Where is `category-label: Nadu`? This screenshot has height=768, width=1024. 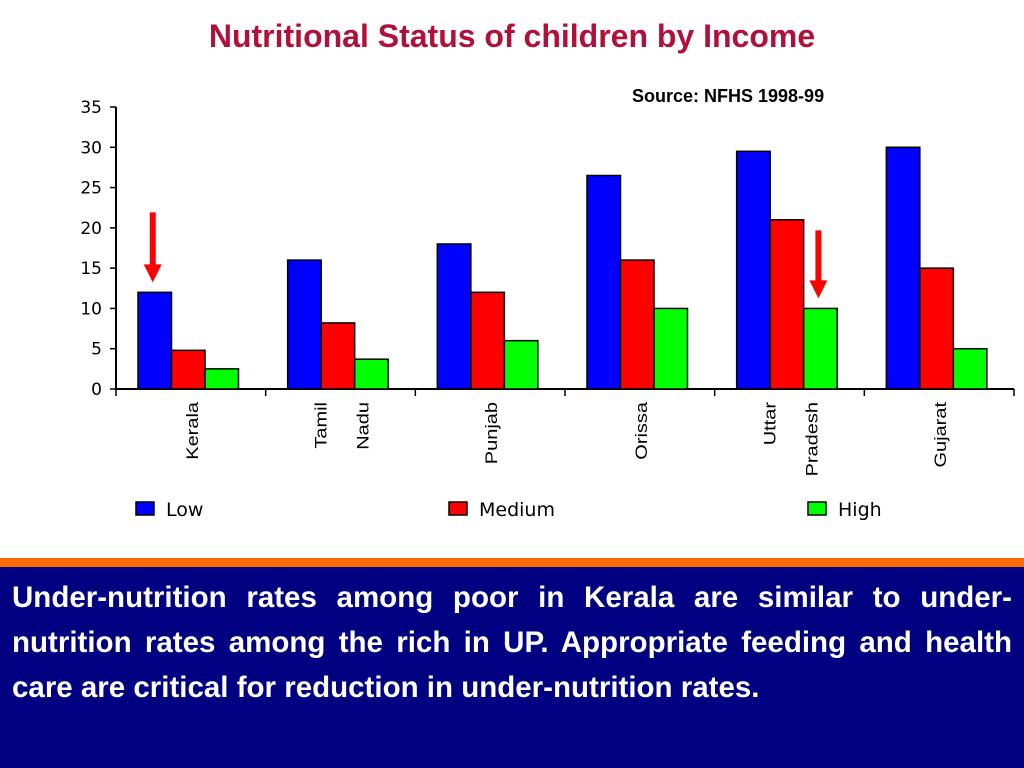
category-label: Nadu is located at coordinates (362, 426).